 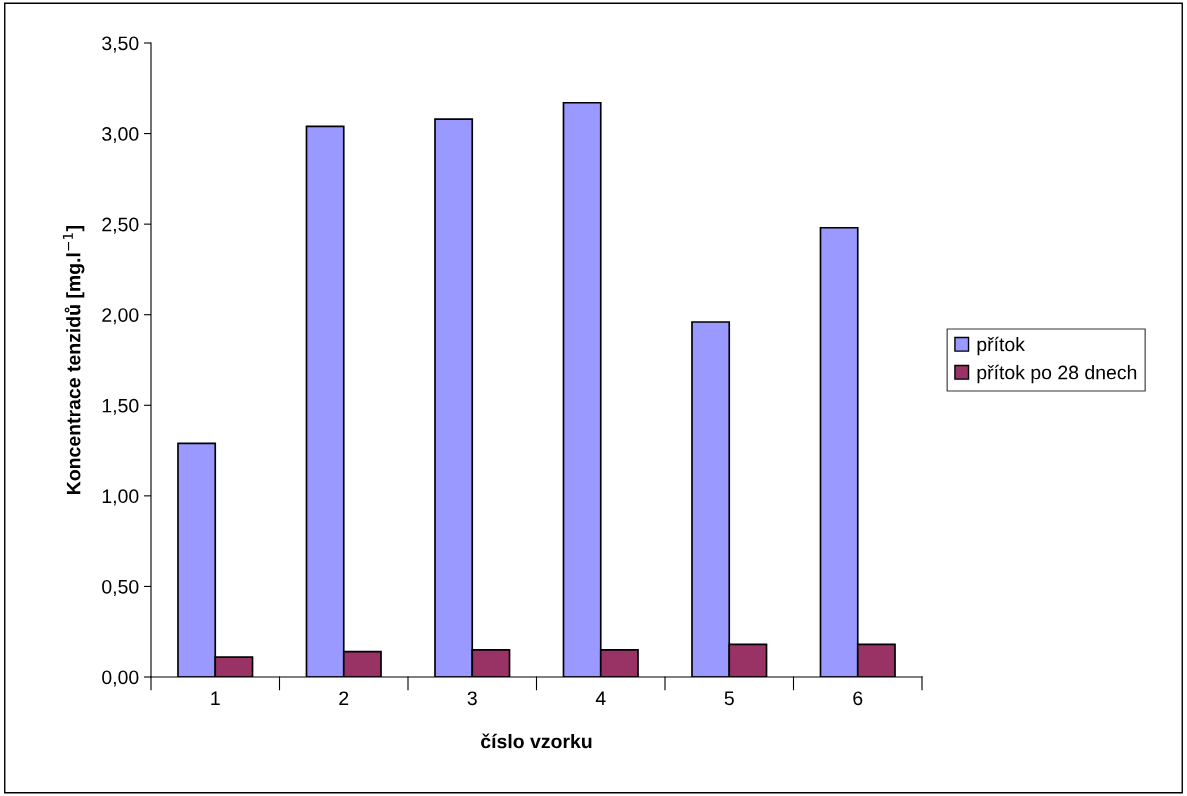 I want to click on y-axis-title: Koncentrace tenzidů [mg.l$^{−1}$], so click(x=73, y=359).